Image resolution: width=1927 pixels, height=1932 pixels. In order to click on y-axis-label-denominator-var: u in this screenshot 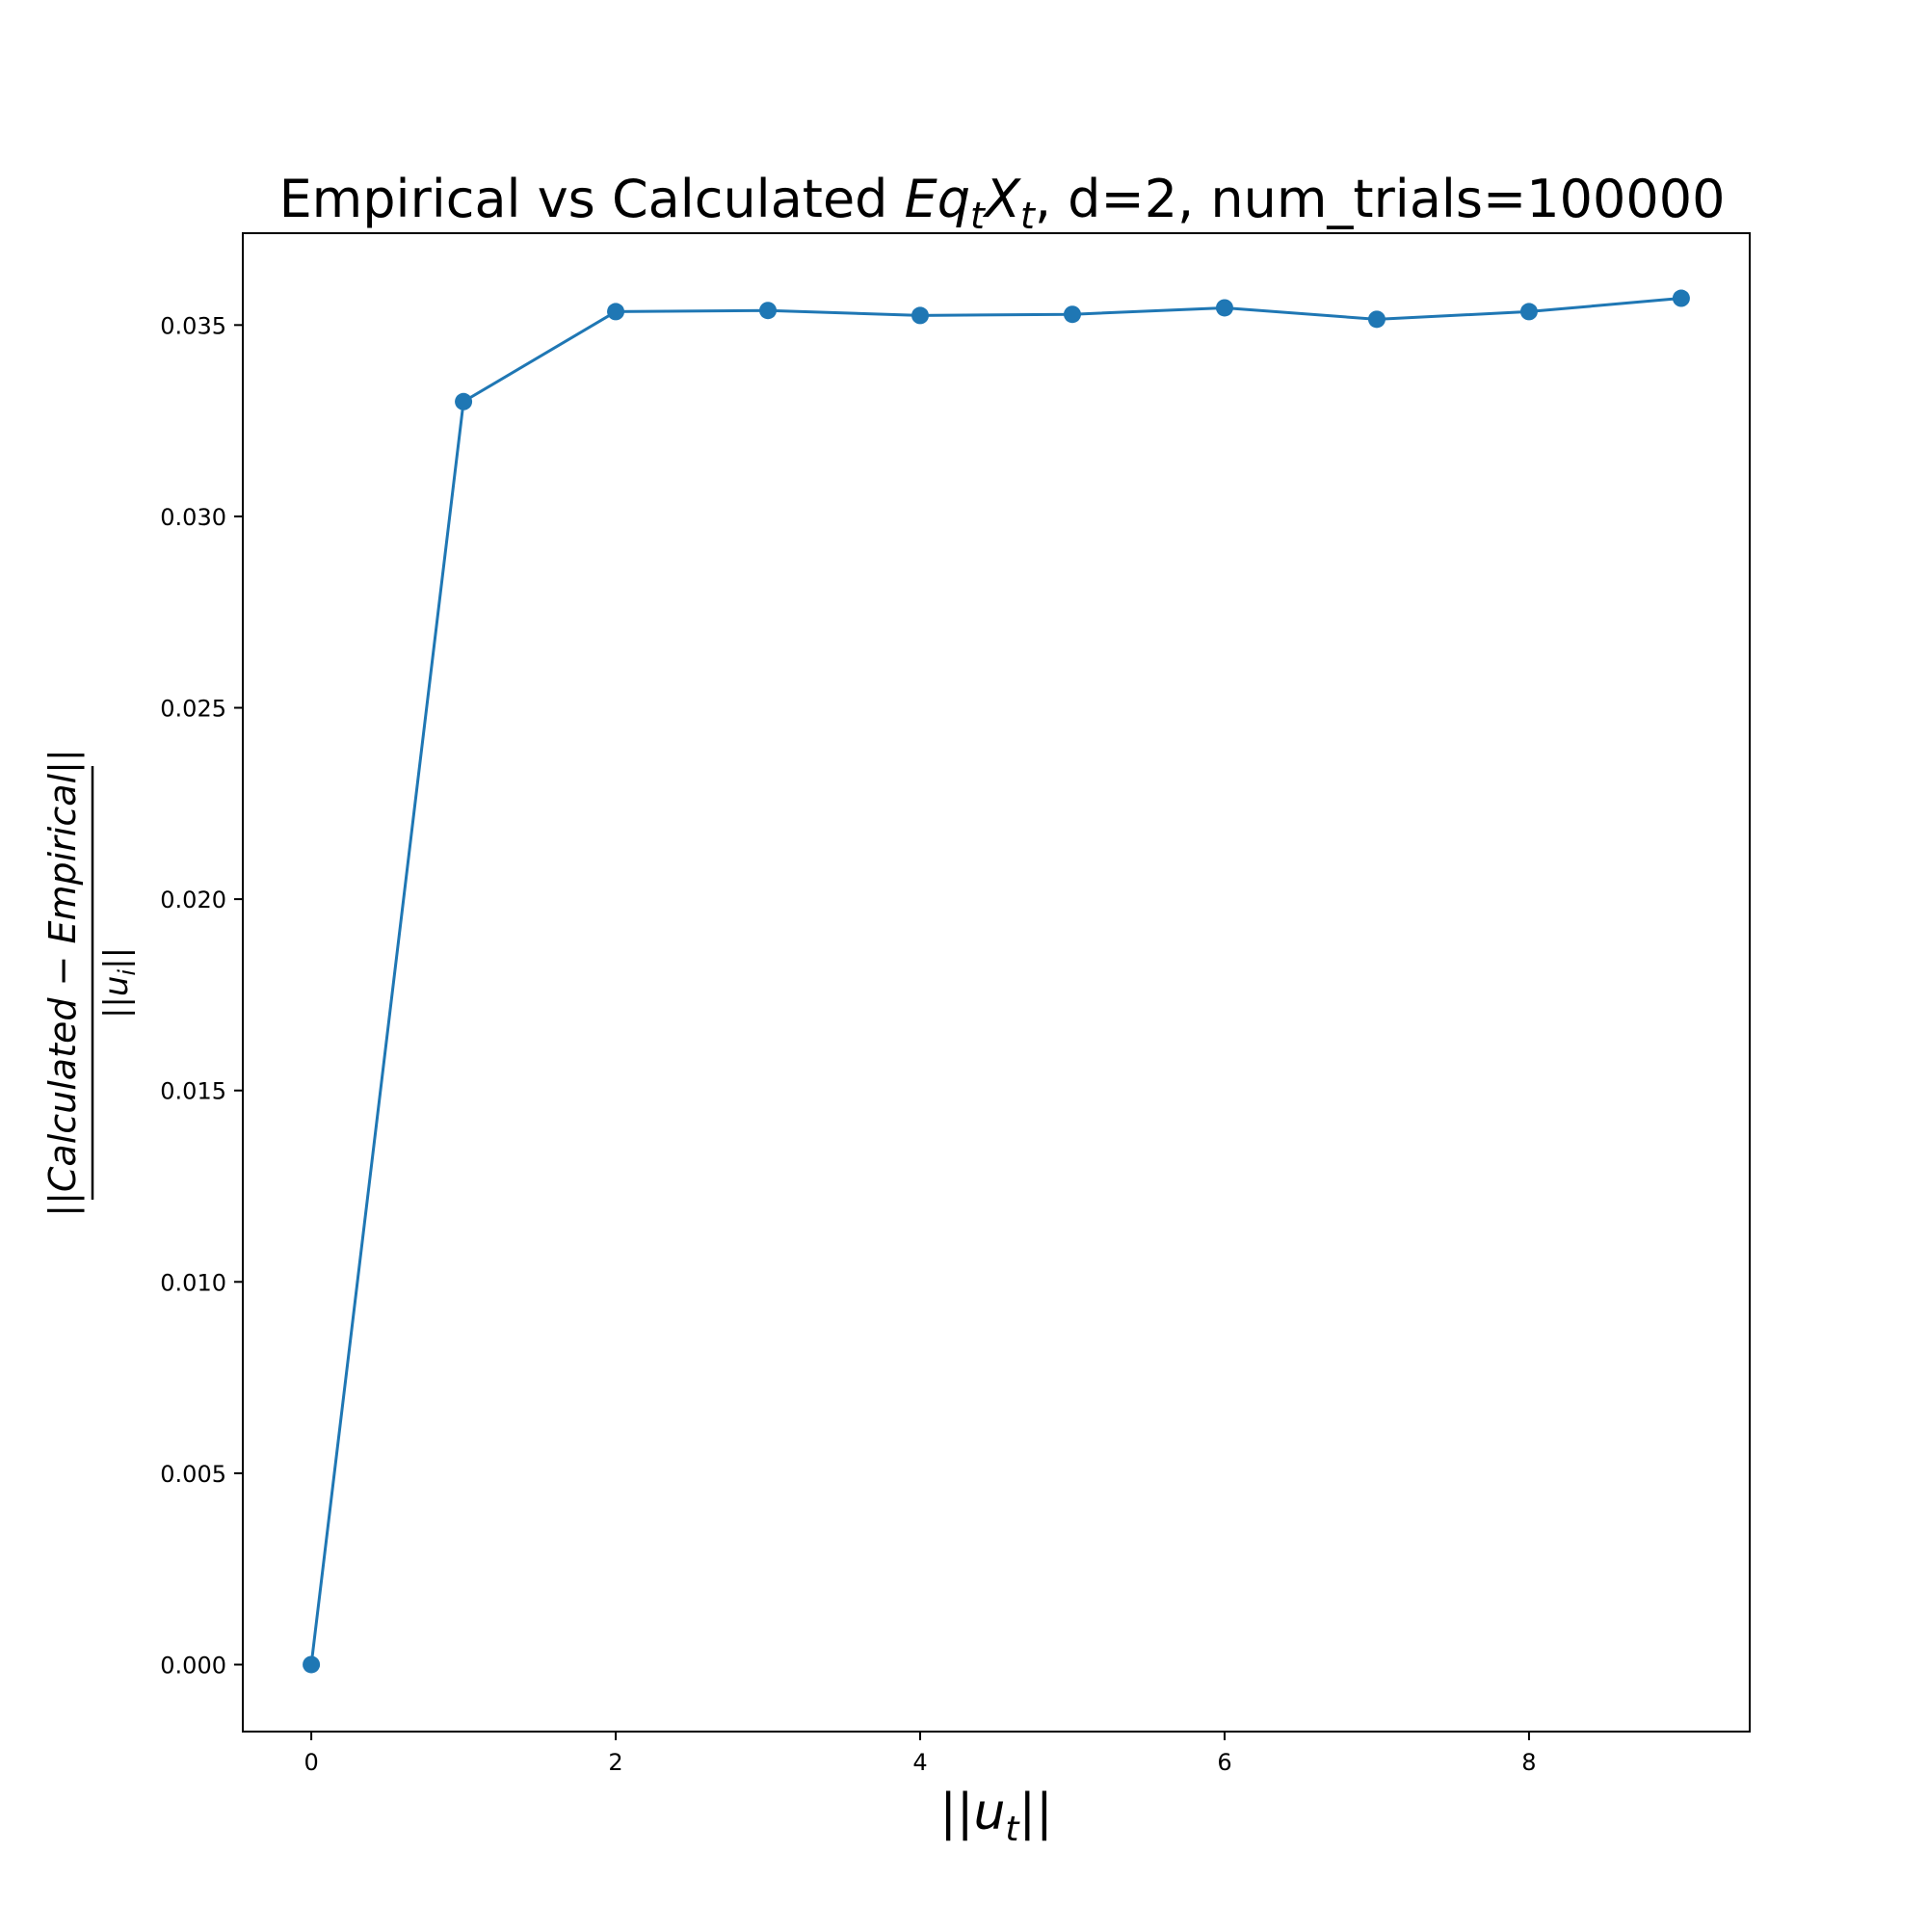, I will do `click(117, 986)`.